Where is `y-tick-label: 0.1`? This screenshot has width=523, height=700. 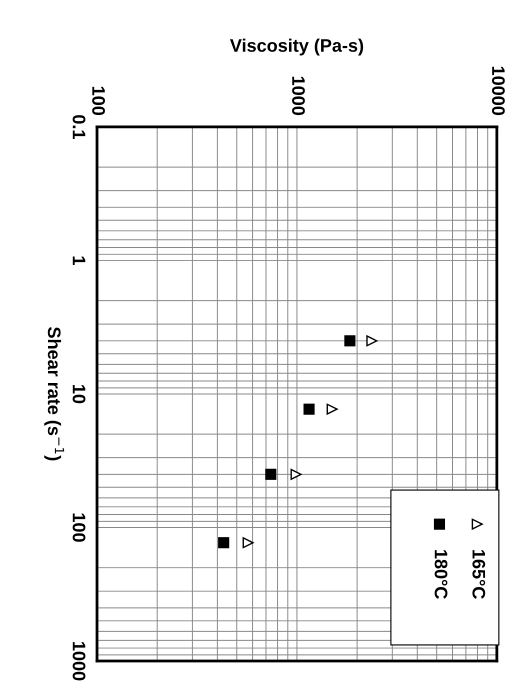
y-tick-label: 0.1 is located at coordinates (79, 127).